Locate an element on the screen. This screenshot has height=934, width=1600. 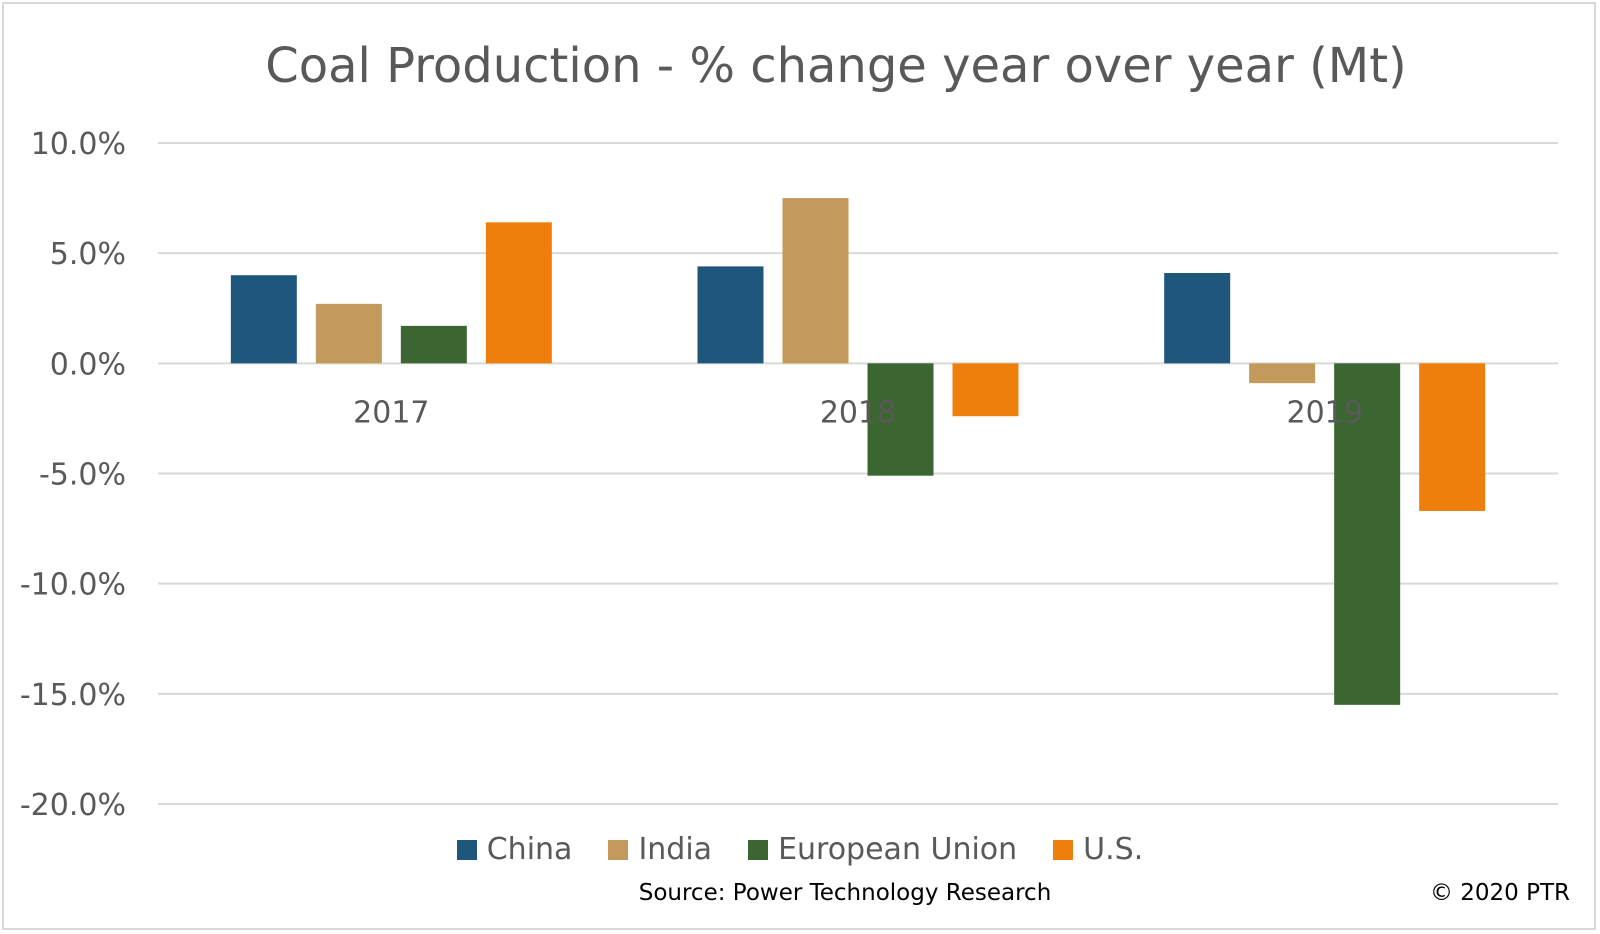
legend-label-european-union: European Union is located at coordinates (898, 849).